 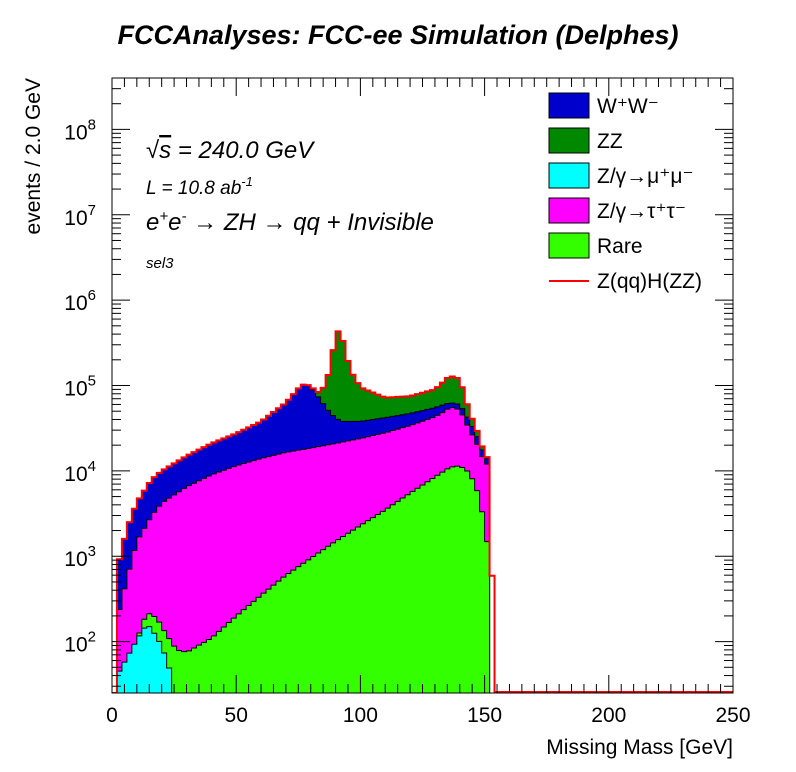 I want to click on y-tick-label-4: 10⁶, so click(x=80, y=301).